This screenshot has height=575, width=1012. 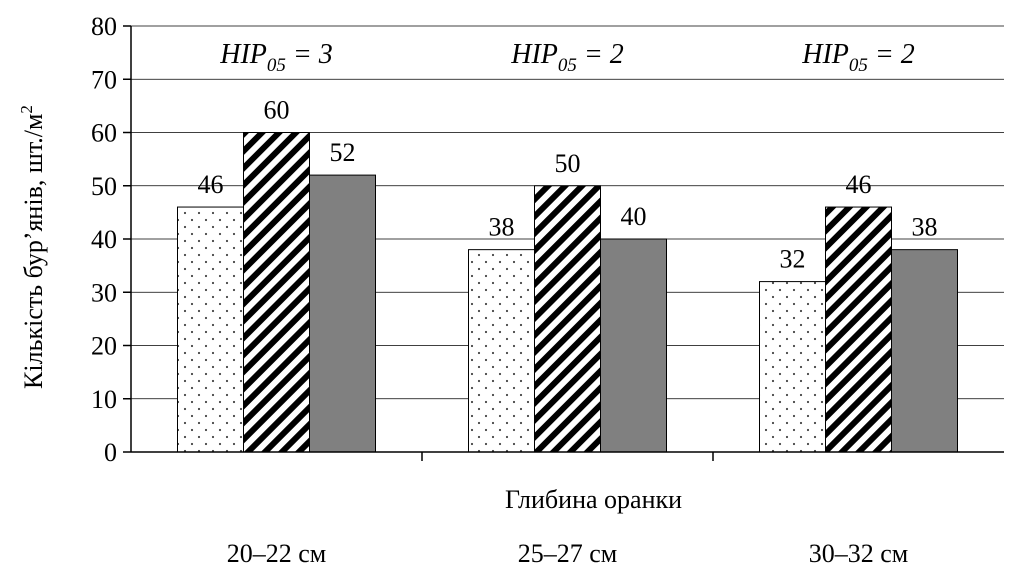 I want to click on y-axis-title: Кількість бур’янів, шт./м2, so click(x=32, y=247).